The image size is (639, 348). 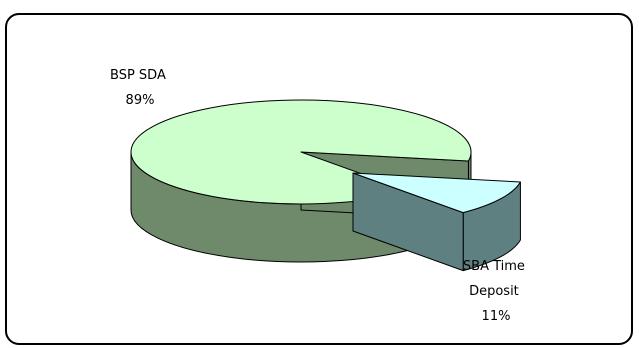 I want to click on slice-percent-sba-time-deposit: 11%, so click(x=496, y=316).